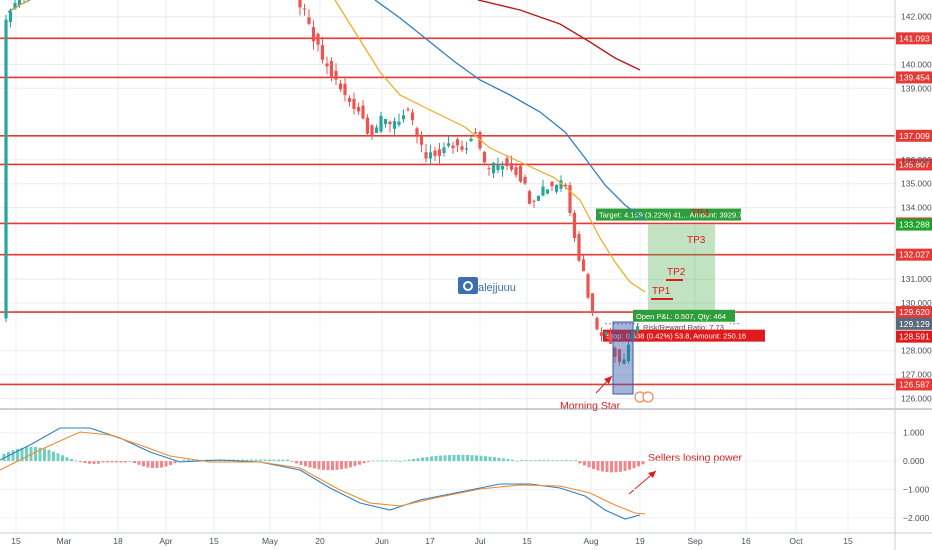  I want to click on level-price-label: 141.093, so click(914, 38).